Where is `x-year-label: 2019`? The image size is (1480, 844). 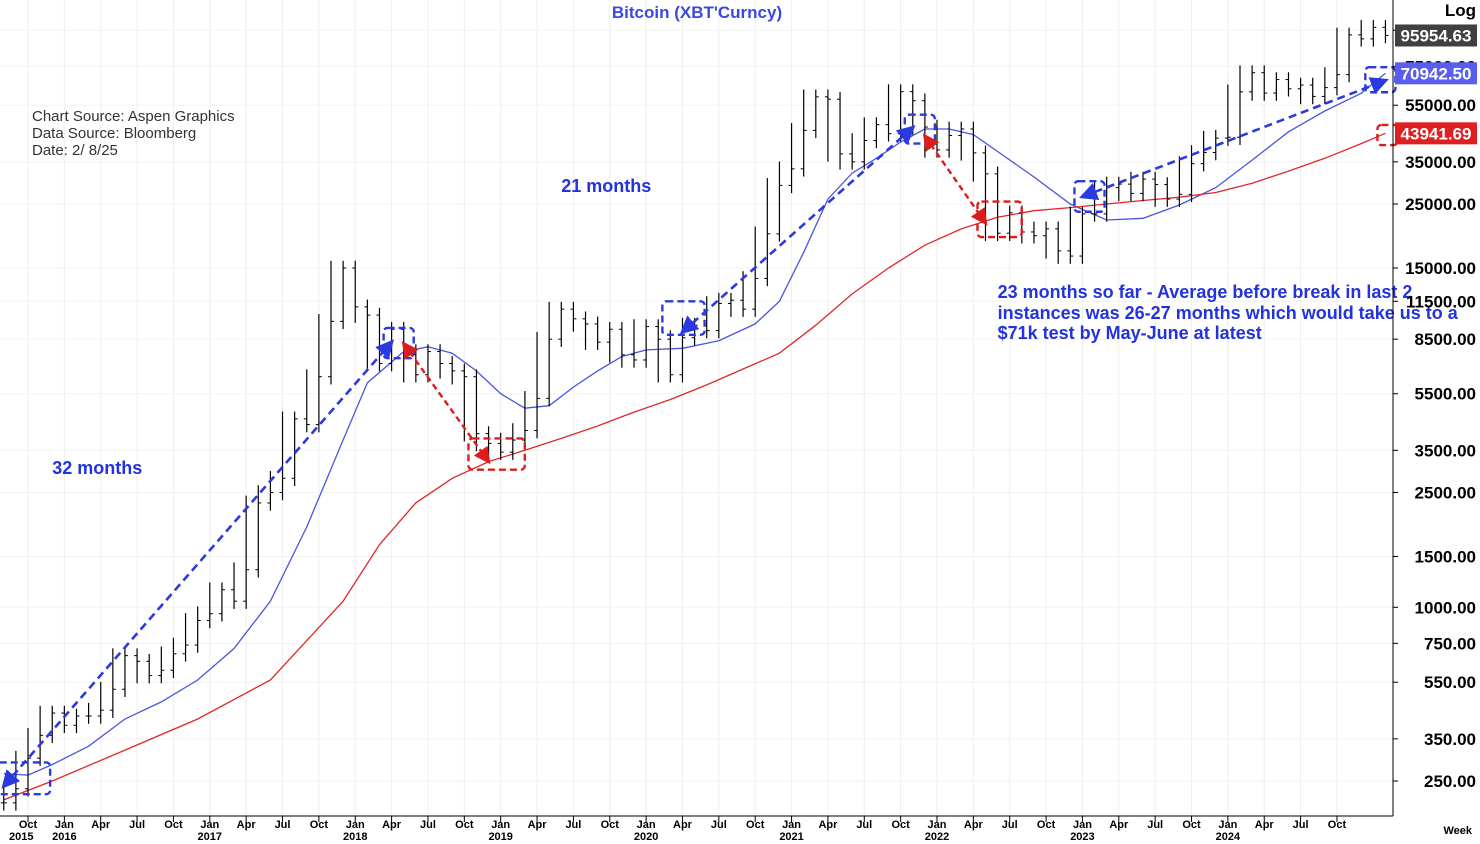
x-year-label: 2019 is located at coordinates (500, 837).